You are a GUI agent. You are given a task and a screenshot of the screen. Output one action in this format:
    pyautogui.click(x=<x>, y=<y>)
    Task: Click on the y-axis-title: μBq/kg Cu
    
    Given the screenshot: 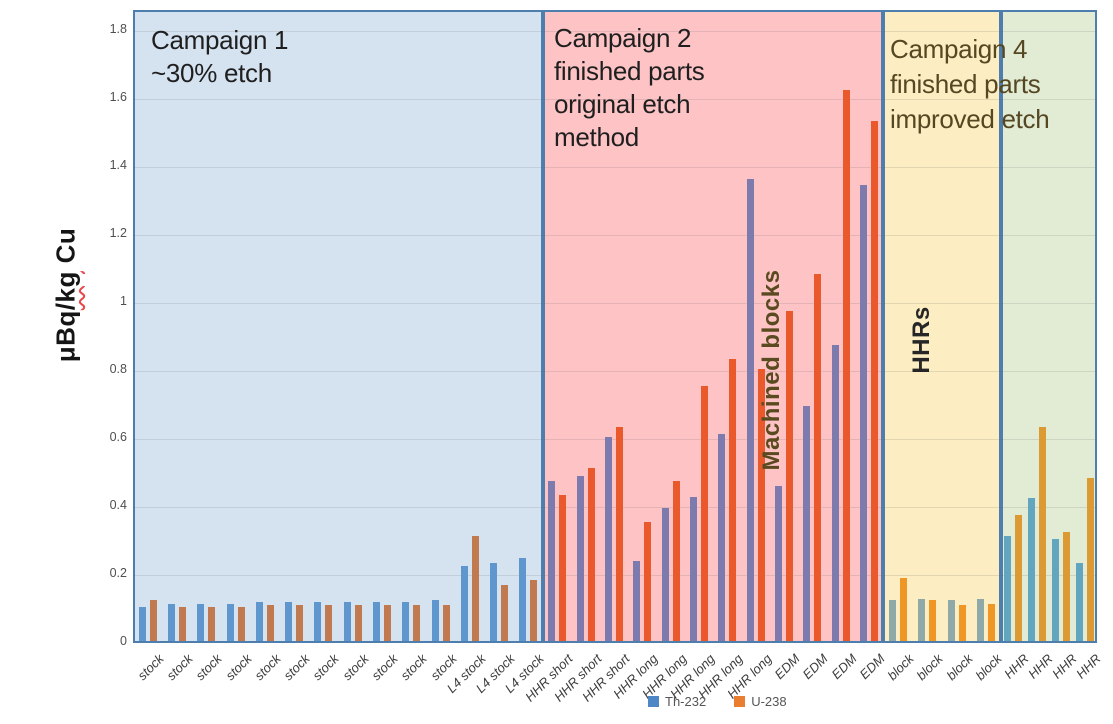 What is the action you would take?
    pyautogui.click(x=66, y=295)
    